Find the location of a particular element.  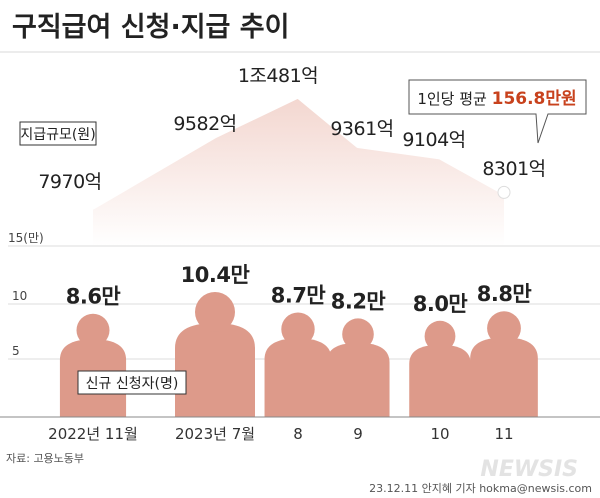

amount-label-4: 9104억 is located at coordinates (433, 140).